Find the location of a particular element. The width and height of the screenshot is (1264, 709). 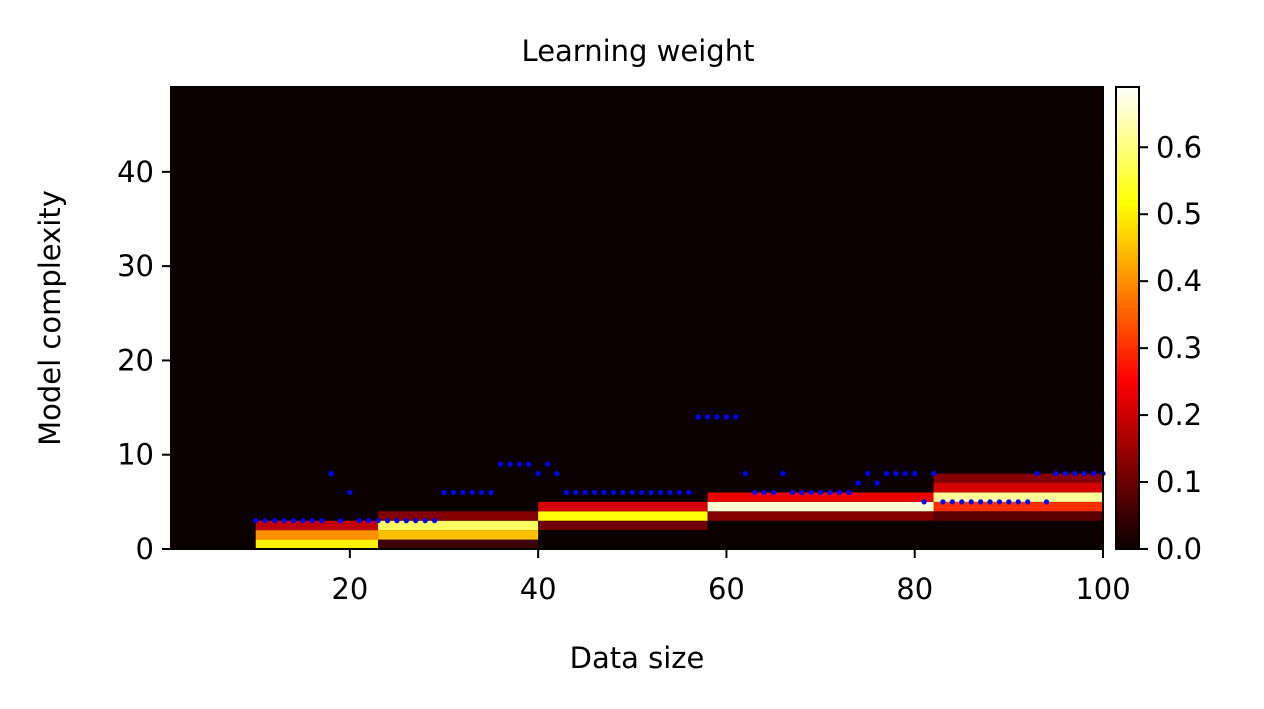

colorbar-tick-label: 0.2 is located at coordinates (1179, 415).